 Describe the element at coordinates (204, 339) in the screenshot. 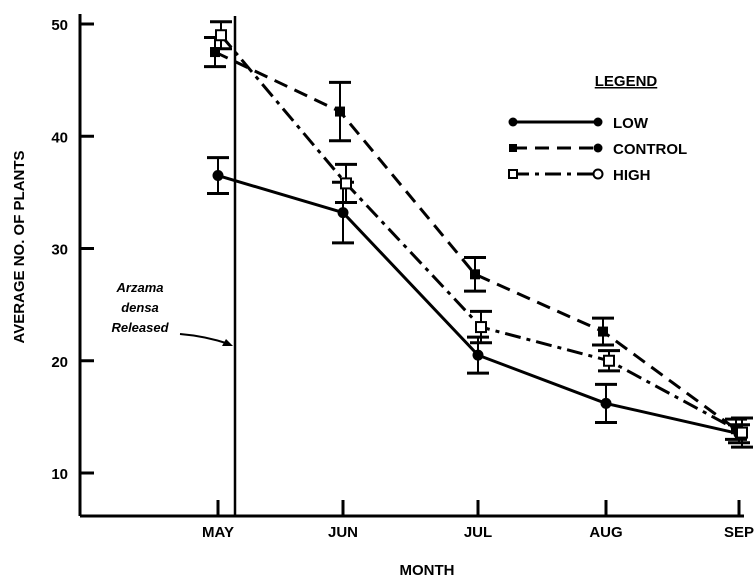

I see `annotation-arrow` at that location.